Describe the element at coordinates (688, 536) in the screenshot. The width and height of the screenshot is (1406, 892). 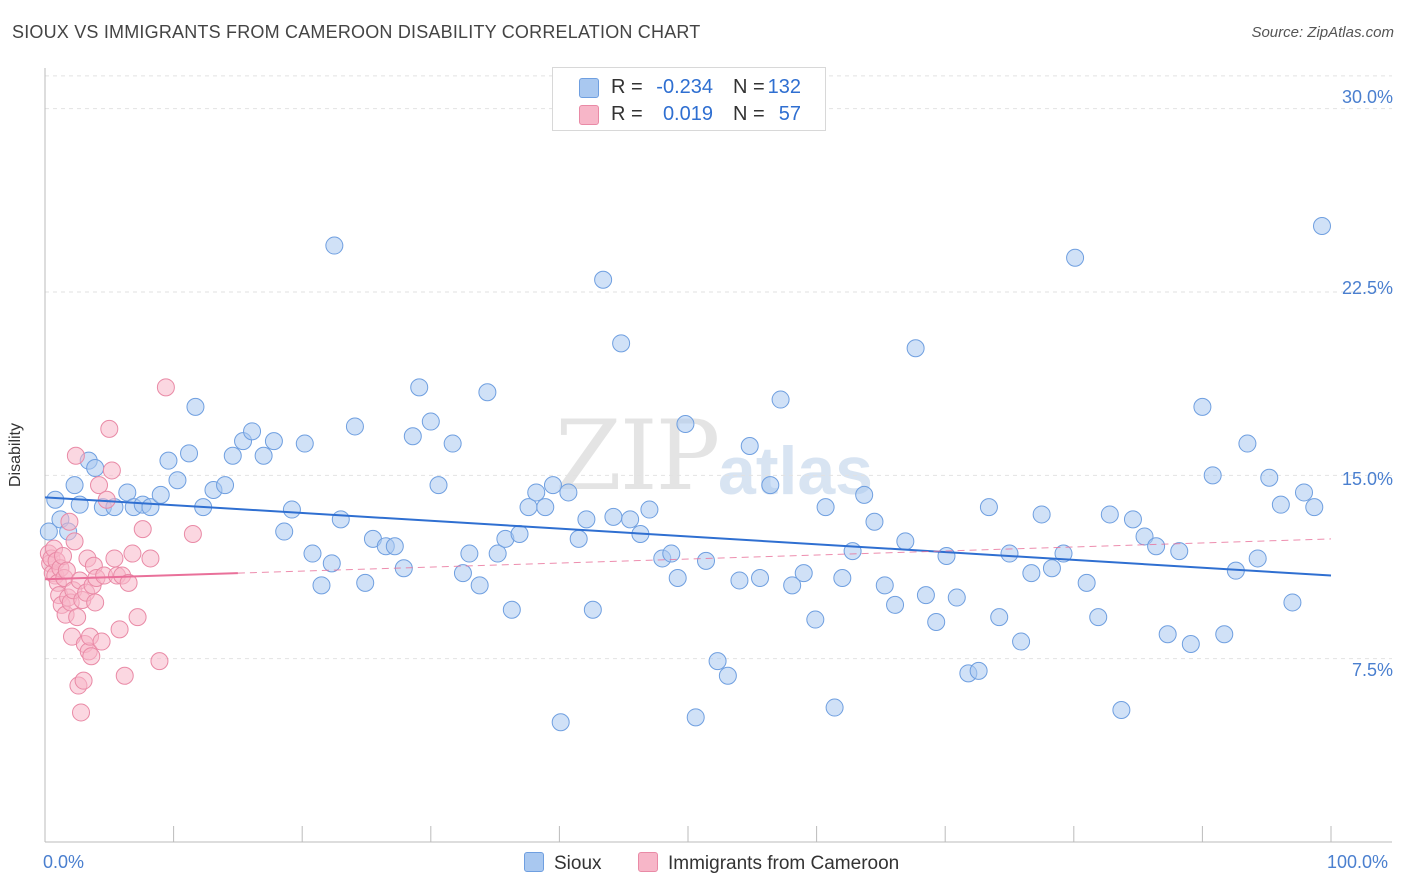
I see `sioux-trend-line` at that location.